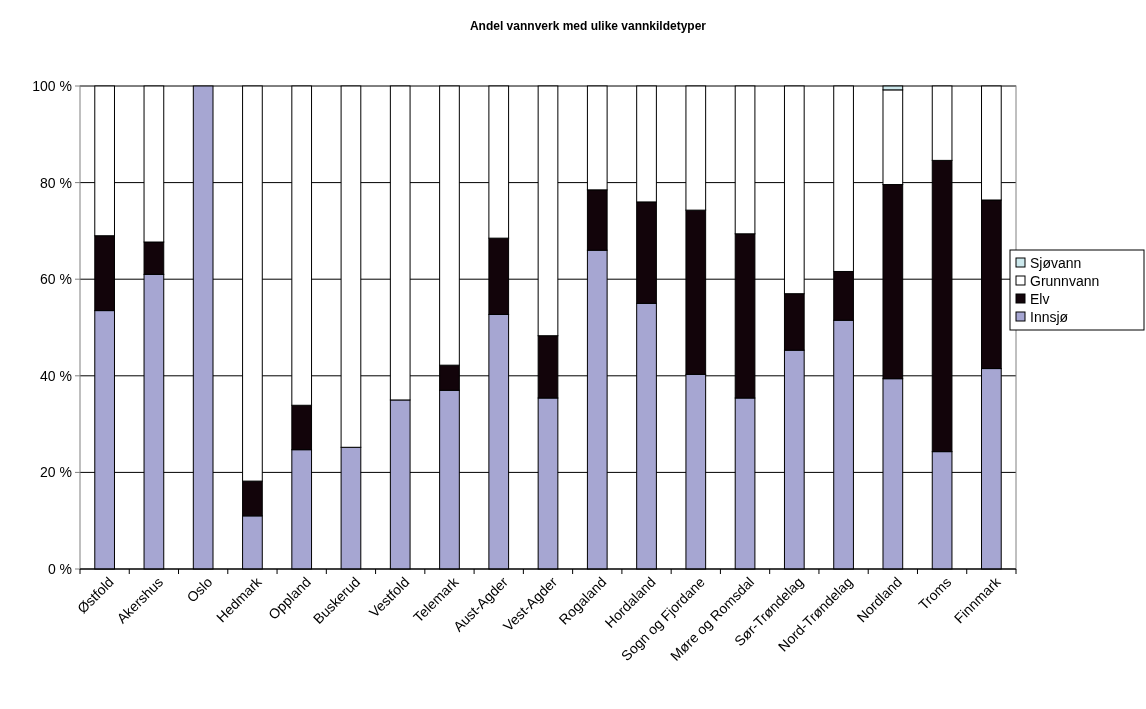  I want to click on legend-label: Grunnvann, so click(1065, 280).